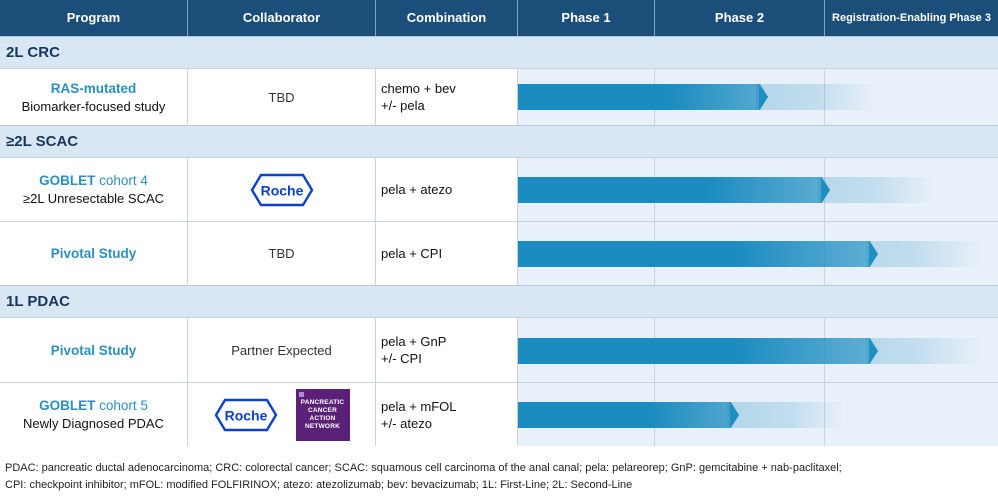 The image size is (998, 502). What do you see at coordinates (301, 394) in the screenshot?
I see `pcan-logo-mark` at bounding box center [301, 394].